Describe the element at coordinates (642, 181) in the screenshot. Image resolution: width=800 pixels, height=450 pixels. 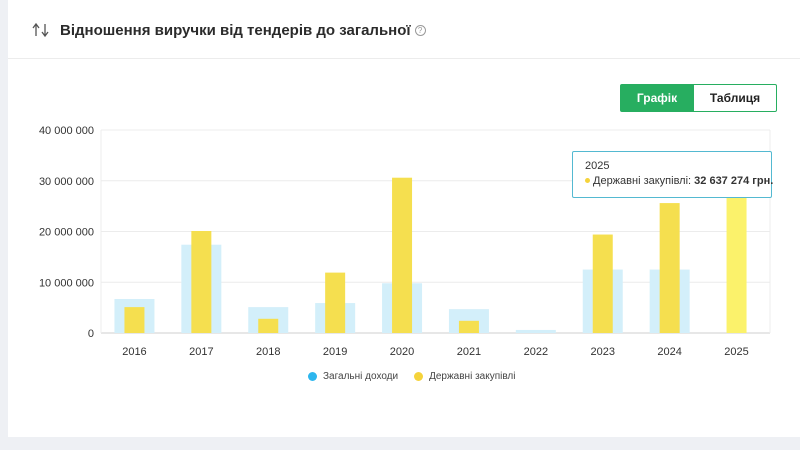
I see `tooltip-series-label: Державні закупівлі:` at that location.